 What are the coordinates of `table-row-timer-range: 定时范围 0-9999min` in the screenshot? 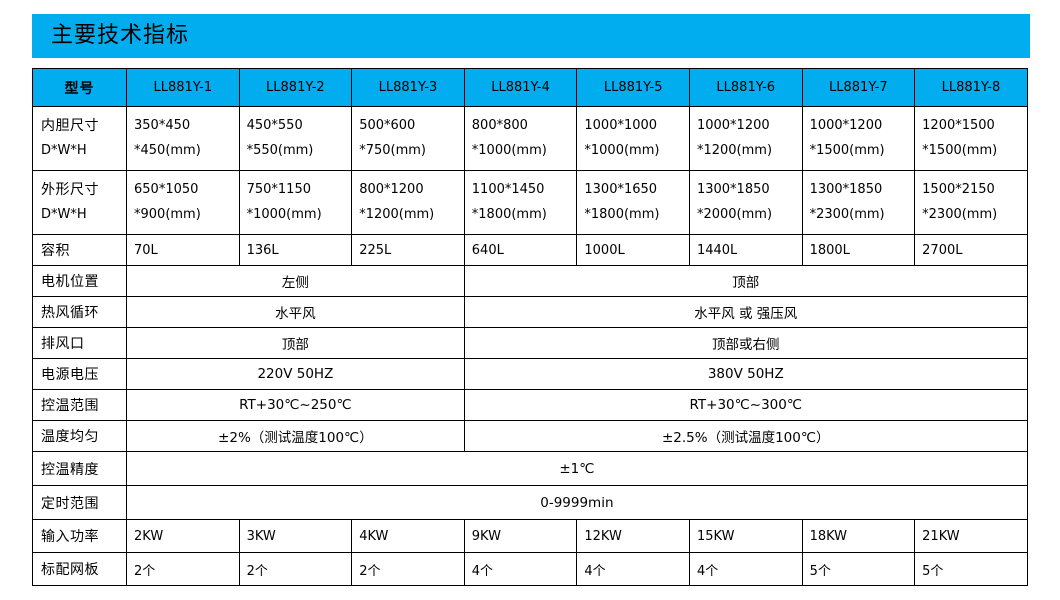 It's located at (530, 502).